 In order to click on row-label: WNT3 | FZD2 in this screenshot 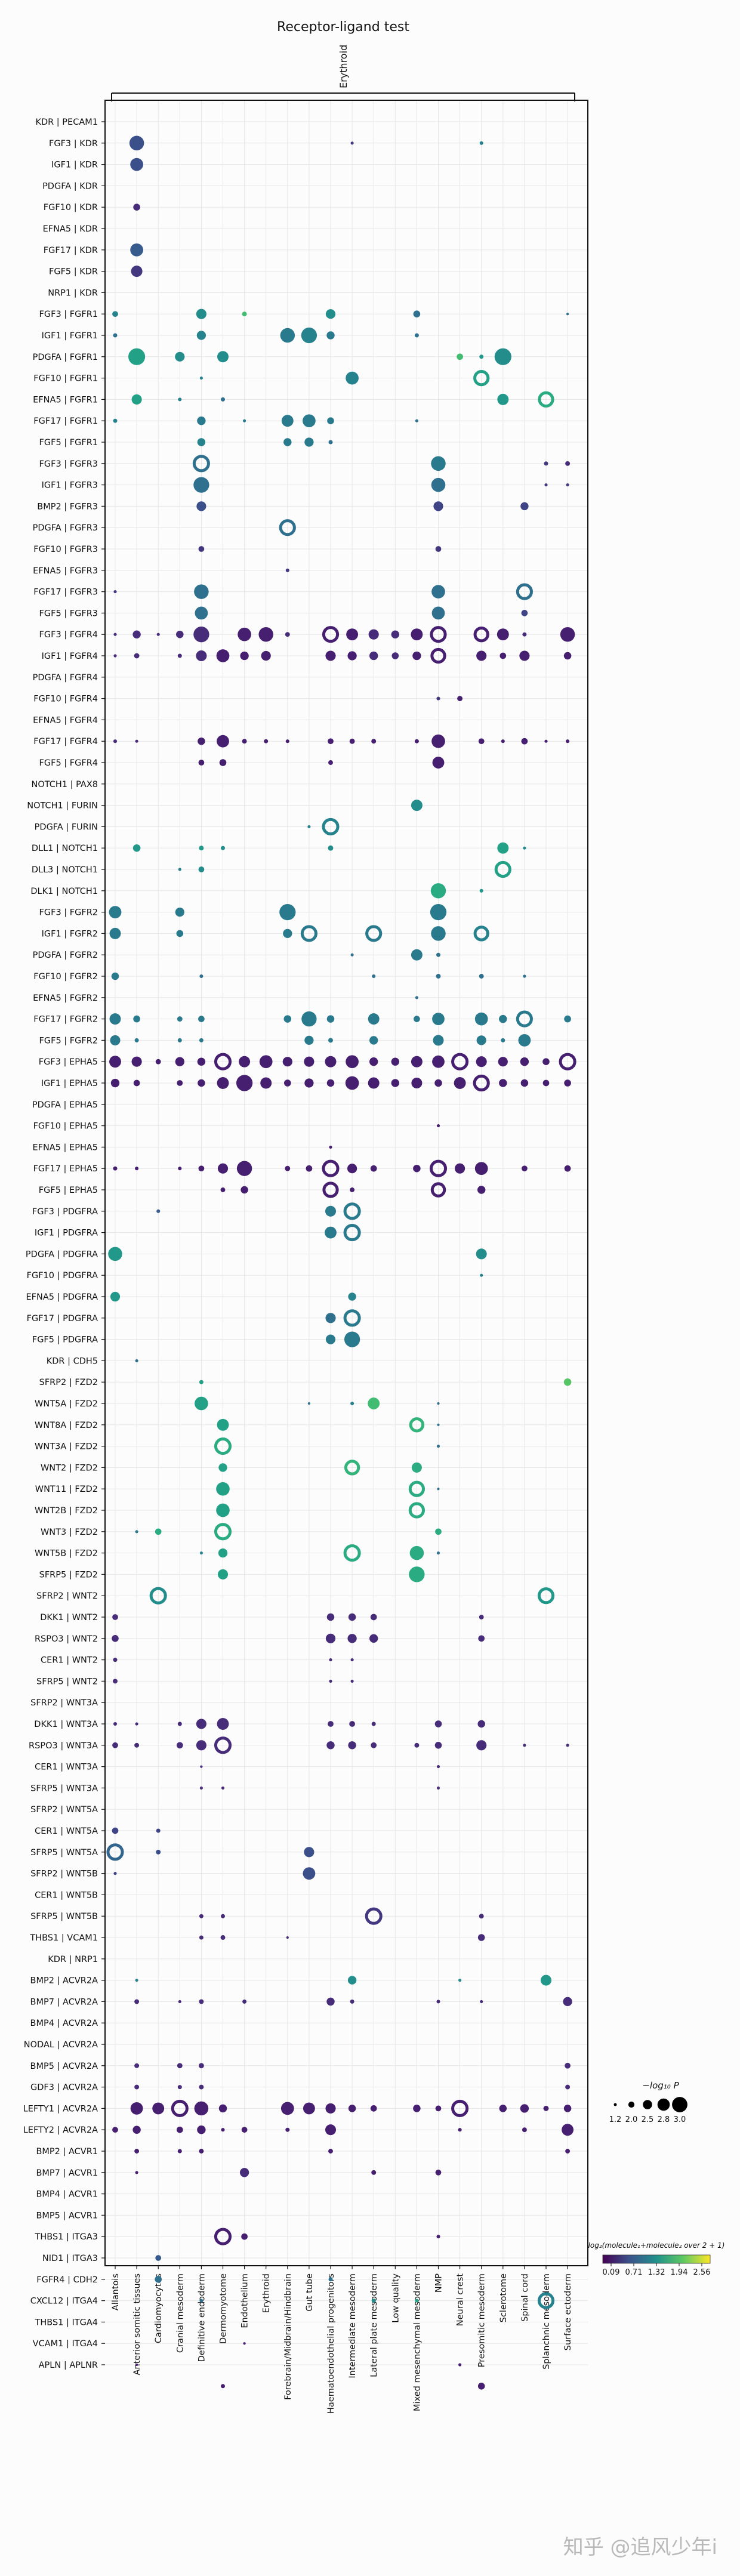, I will do `click(69, 1533)`.